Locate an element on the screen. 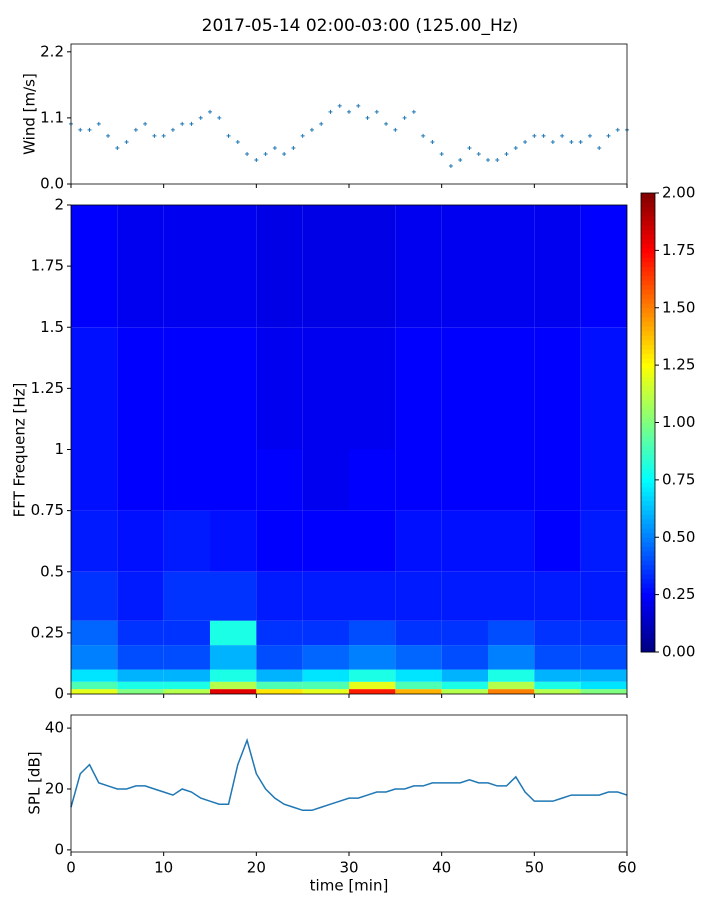  y-axis-label: FFT Frequenz [Hz] is located at coordinates (20, 450).